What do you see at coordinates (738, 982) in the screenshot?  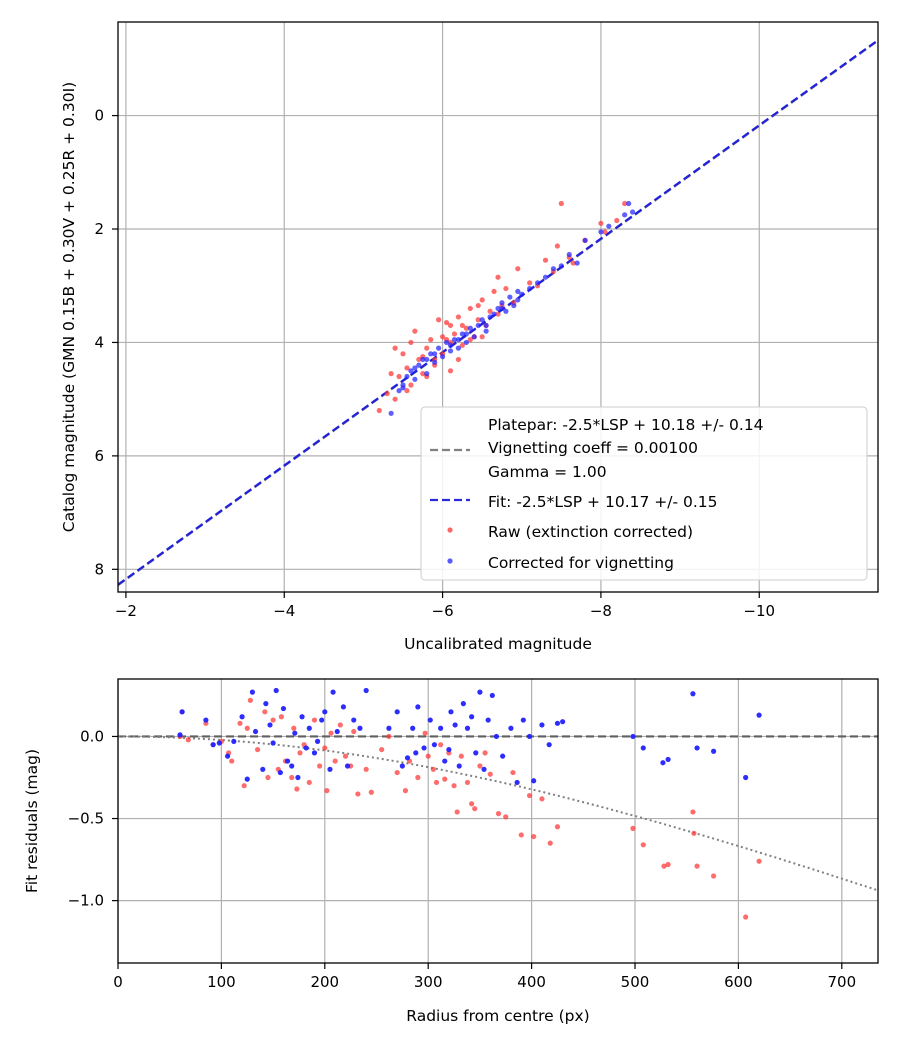 I see `bottom-x-tick-label: 600` at bounding box center [738, 982].